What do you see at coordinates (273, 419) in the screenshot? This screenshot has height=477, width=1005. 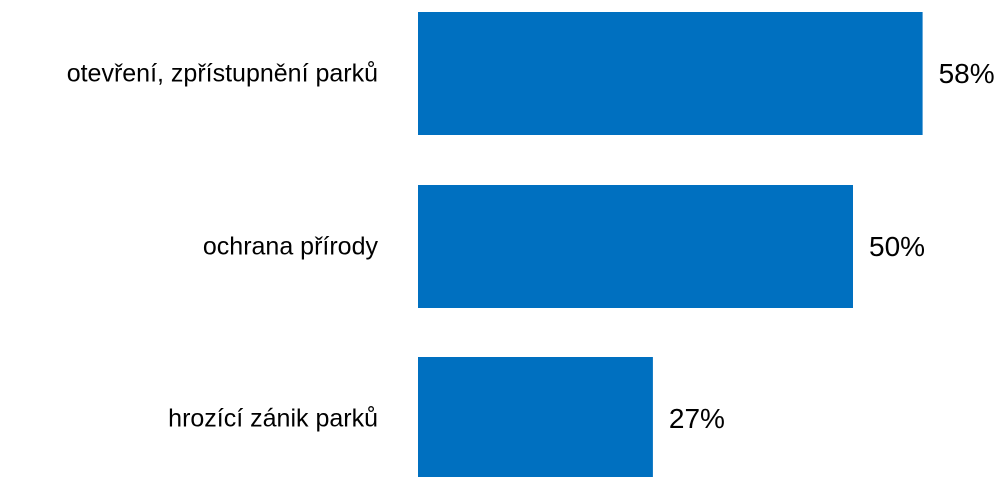 I see `category-label-3: hrozící zánik parků` at bounding box center [273, 419].